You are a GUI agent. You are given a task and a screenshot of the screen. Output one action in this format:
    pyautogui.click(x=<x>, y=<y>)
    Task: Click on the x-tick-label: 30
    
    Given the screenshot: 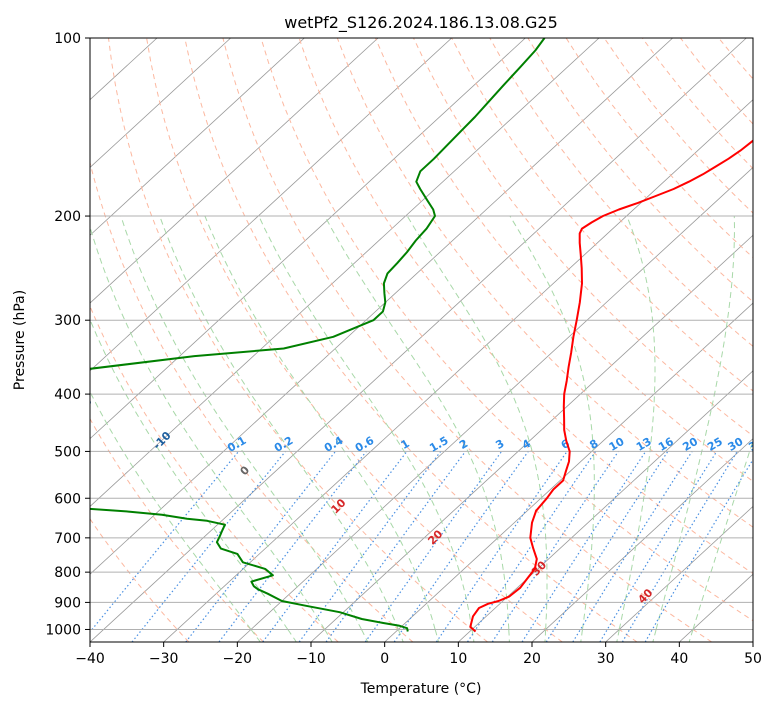 What is the action you would take?
    pyautogui.click(x=606, y=659)
    